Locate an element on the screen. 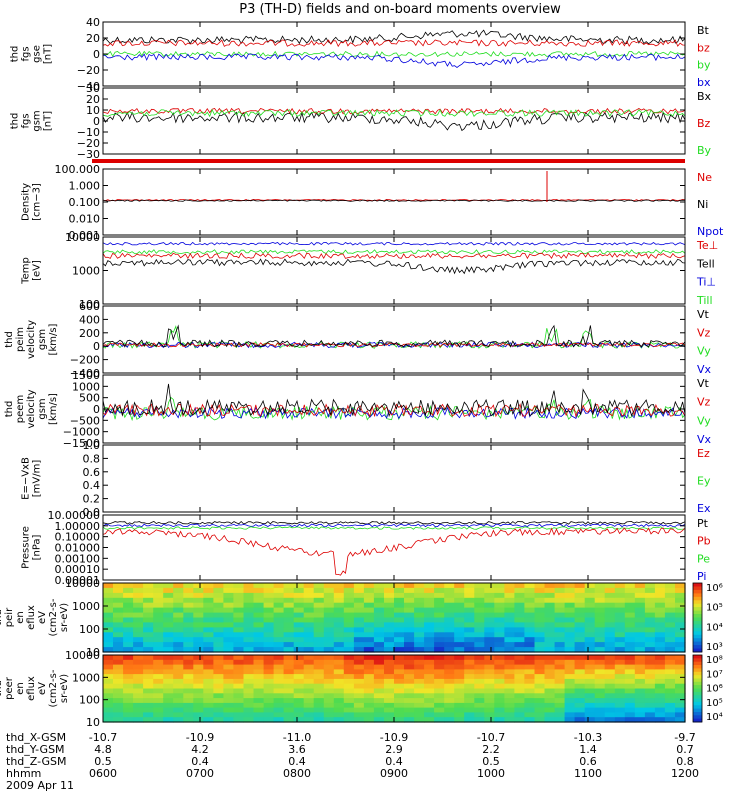 The image size is (750, 800). y-axis-label-line: (cm2-s- is located at coordinates (53, 617).